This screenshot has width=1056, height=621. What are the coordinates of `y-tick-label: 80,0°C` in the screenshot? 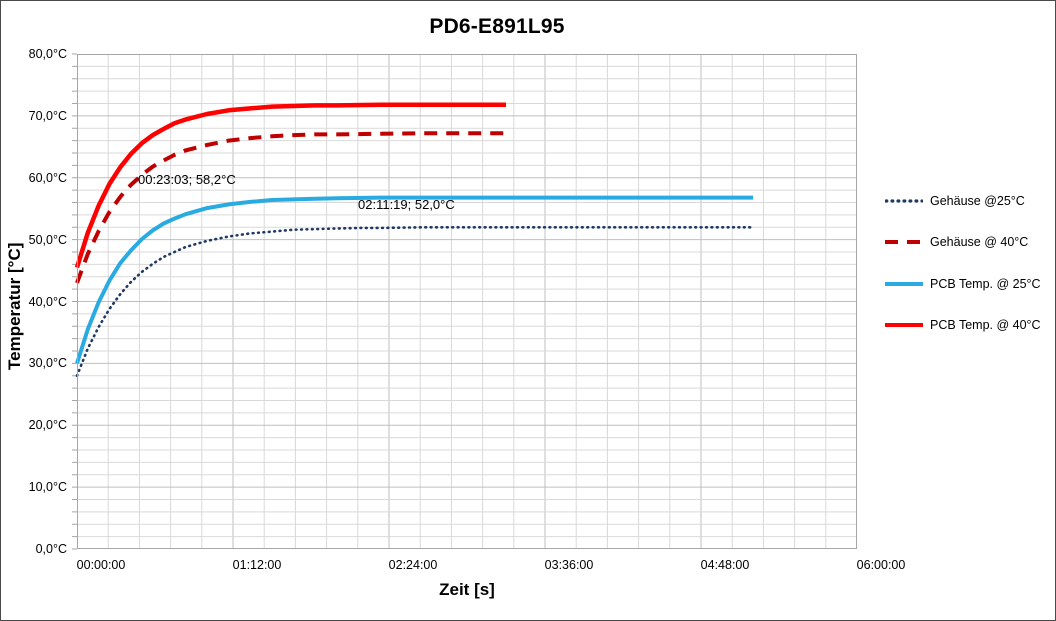 It's located at (47, 54).